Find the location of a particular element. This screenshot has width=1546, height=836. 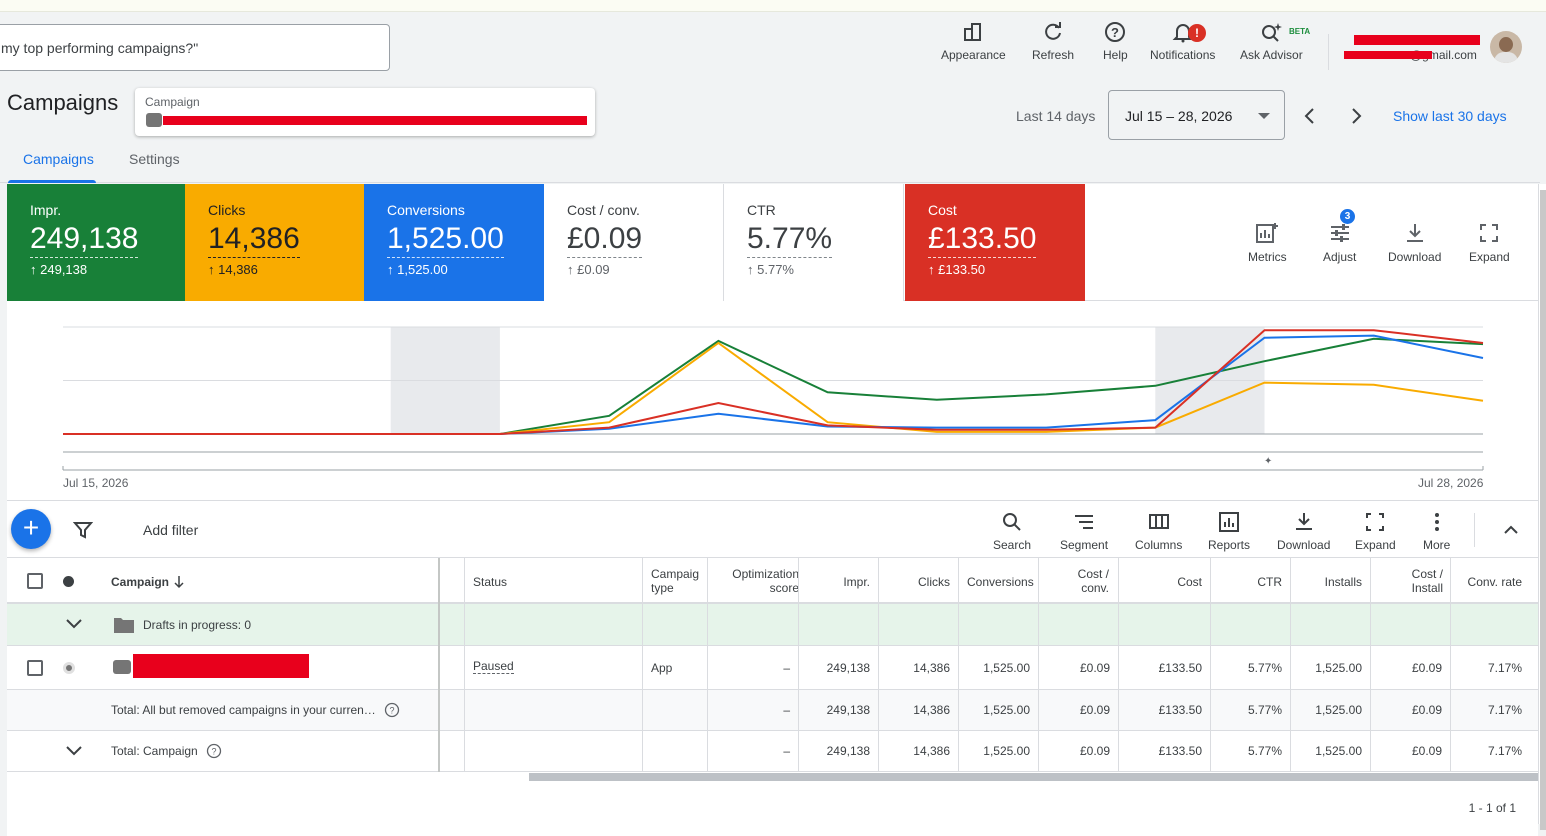

chevron-right-icon is located at coordinates (1357, 116).